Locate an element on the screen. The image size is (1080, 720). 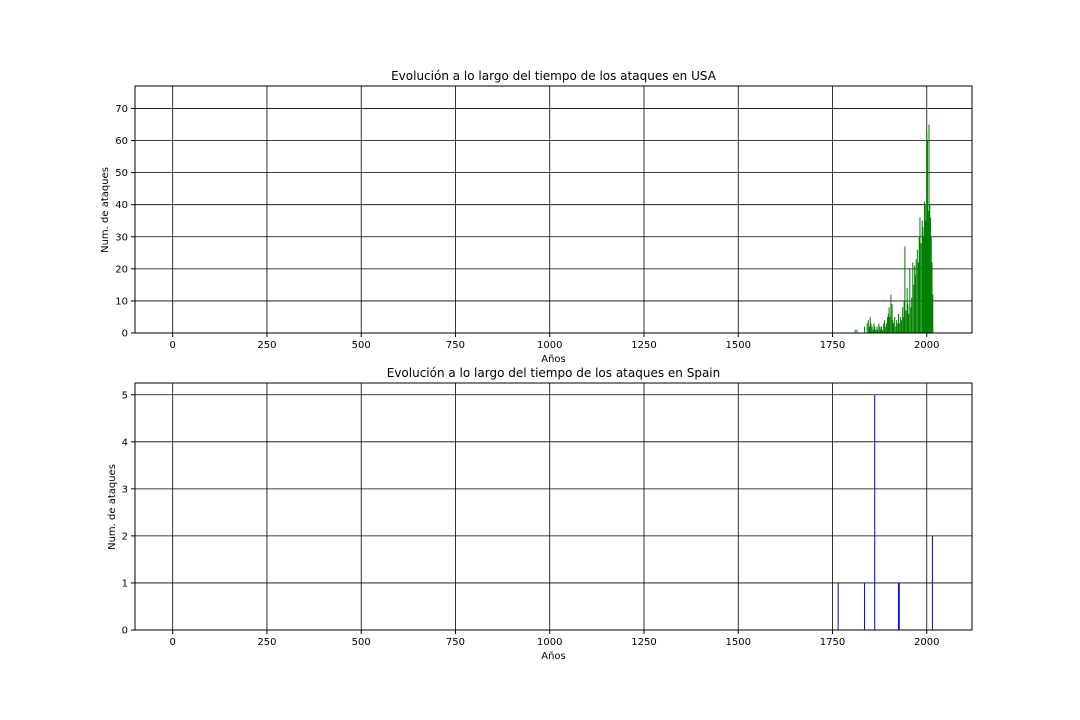
y-tick-label: 30 is located at coordinates (121, 237).